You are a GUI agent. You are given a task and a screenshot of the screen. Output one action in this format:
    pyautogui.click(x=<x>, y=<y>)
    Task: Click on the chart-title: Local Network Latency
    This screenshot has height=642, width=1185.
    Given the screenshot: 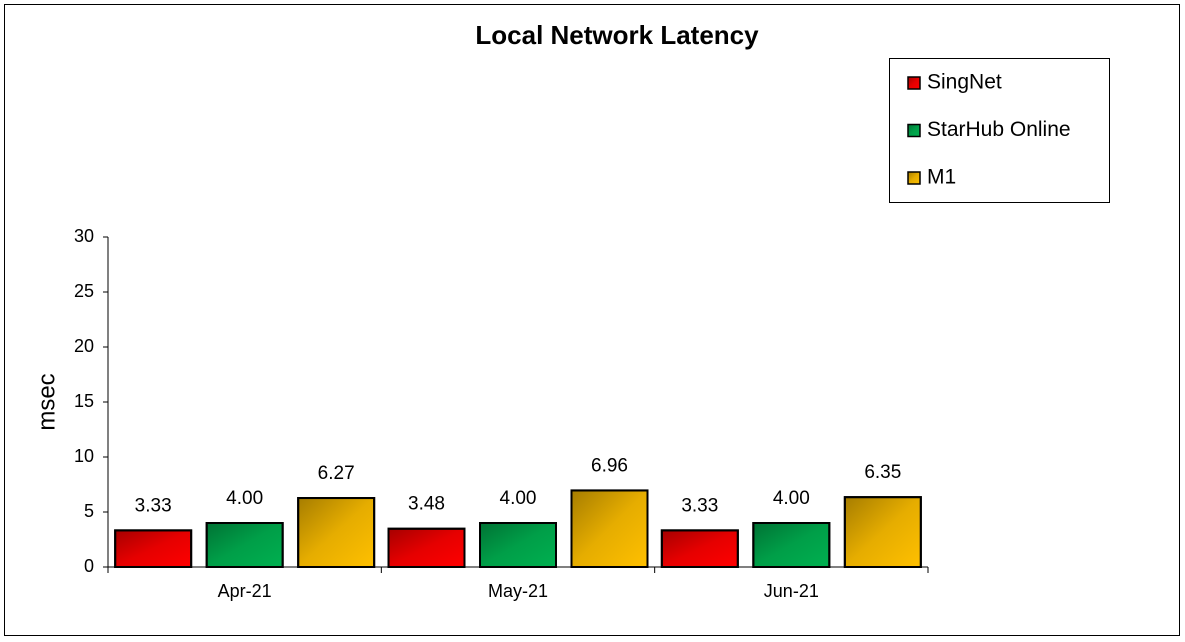 What is the action you would take?
    pyautogui.click(x=617, y=35)
    